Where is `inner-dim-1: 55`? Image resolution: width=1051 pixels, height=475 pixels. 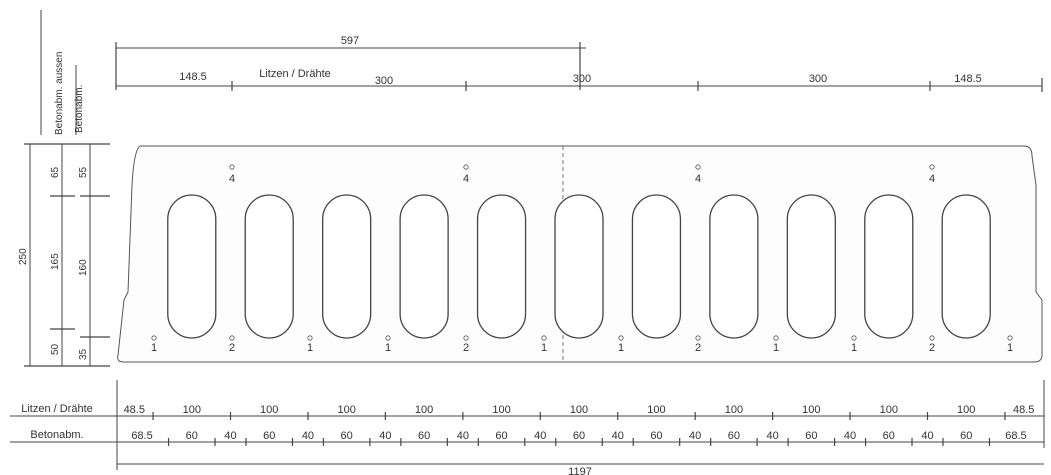
inner-dim-1: 55 is located at coordinates (83, 172).